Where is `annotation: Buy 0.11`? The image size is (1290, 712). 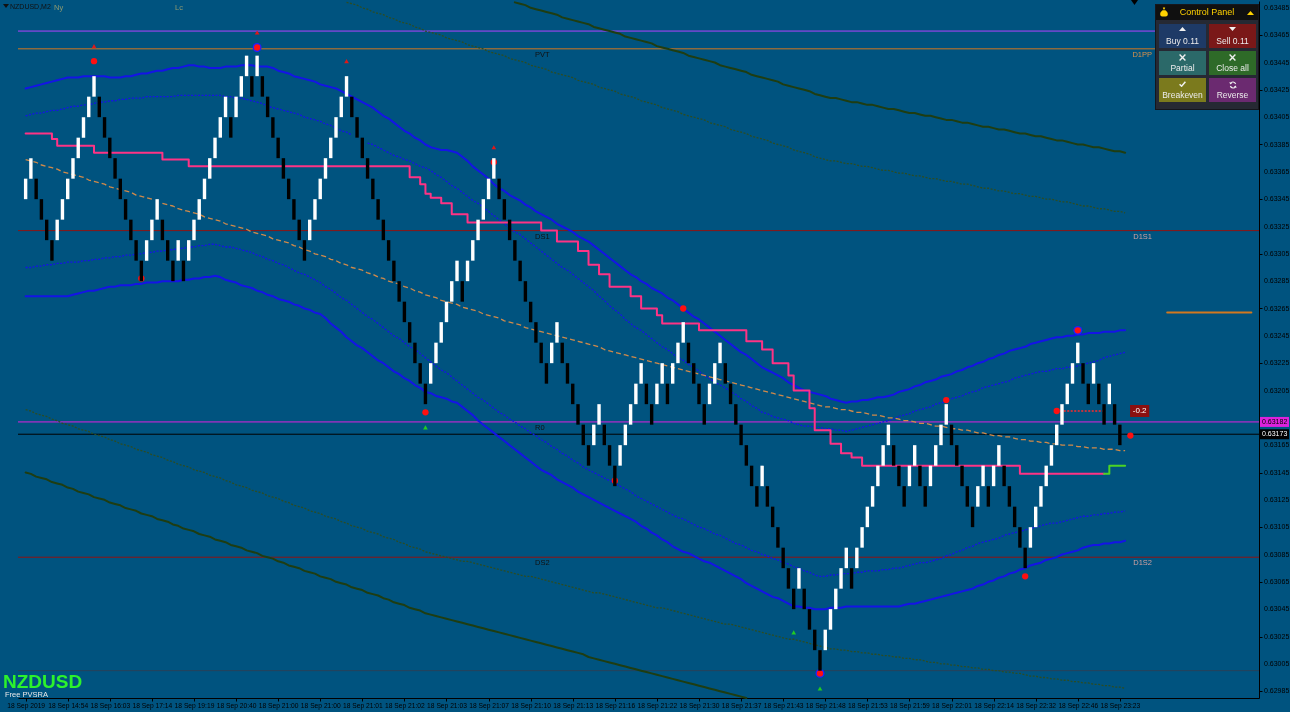 annotation: Buy 0.11 is located at coordinates (1182, 41).